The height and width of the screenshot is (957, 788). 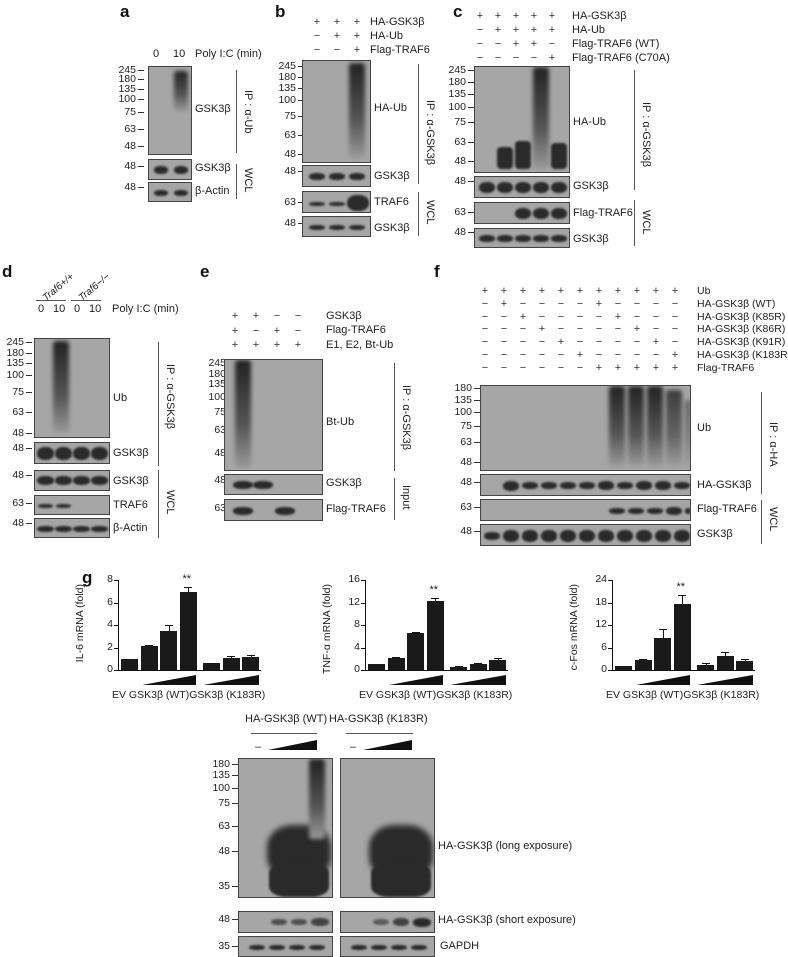 I want to click on blot-label: β-Actin, so click(x=130, y=528).